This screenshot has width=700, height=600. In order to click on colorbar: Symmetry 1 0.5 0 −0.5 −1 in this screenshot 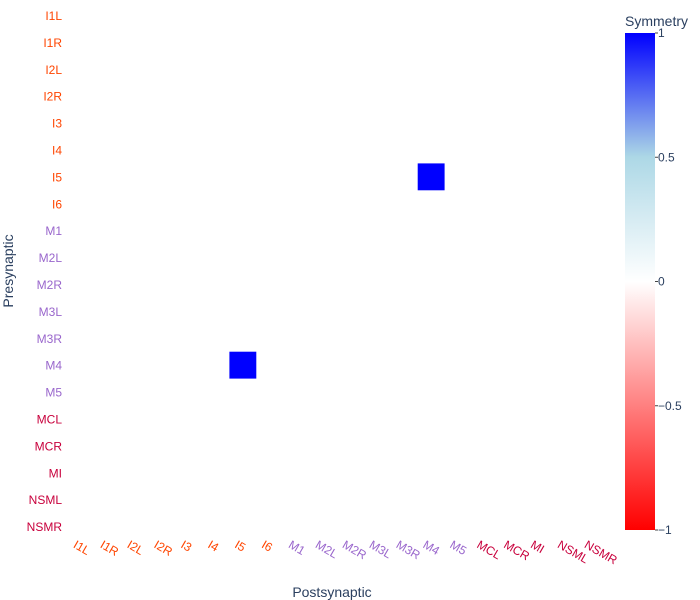, I will do `click(656, 275)`.